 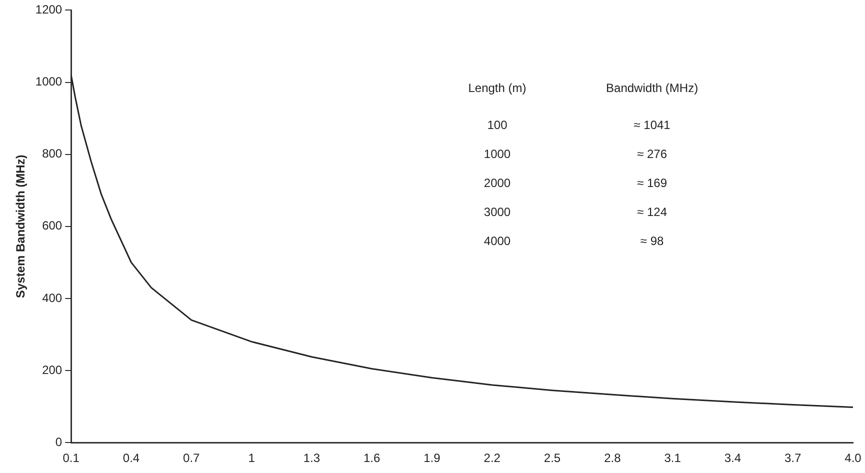 I want to click on x-tick-label: 3.7, so click(x=793, y=458).